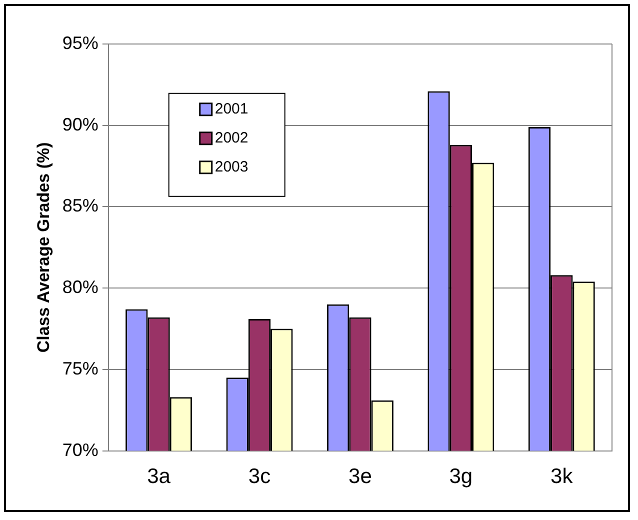 This screenshot has height=520, width=638. I want to click on y-axis-title: Class Average Grades (%), so click(43, 247).